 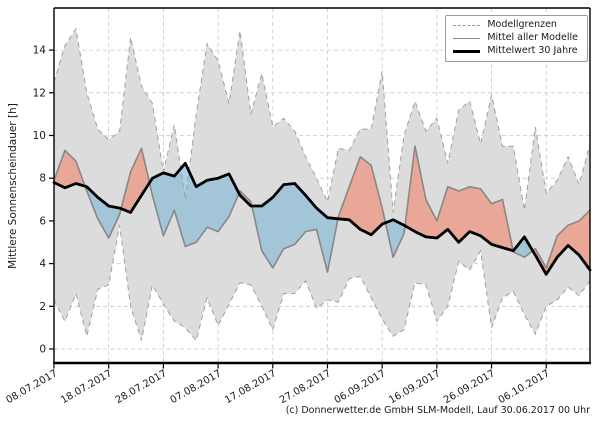 What do you see at coordinates (532, 37) in the screenshot?
I see `legend-label-model-mean: Mittel aller Modelle` at bounding box center [532, 37].